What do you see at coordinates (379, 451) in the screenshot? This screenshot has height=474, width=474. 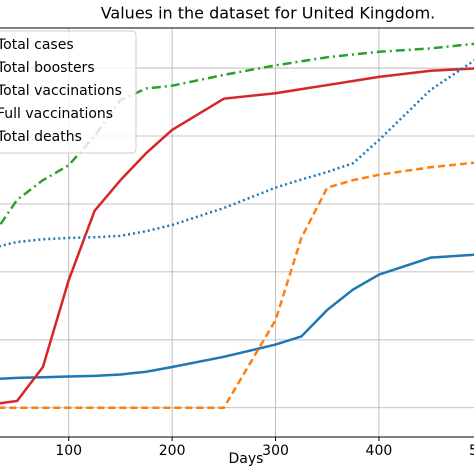 I see `x-tick-label: 400` at bounding box center [379, 451].